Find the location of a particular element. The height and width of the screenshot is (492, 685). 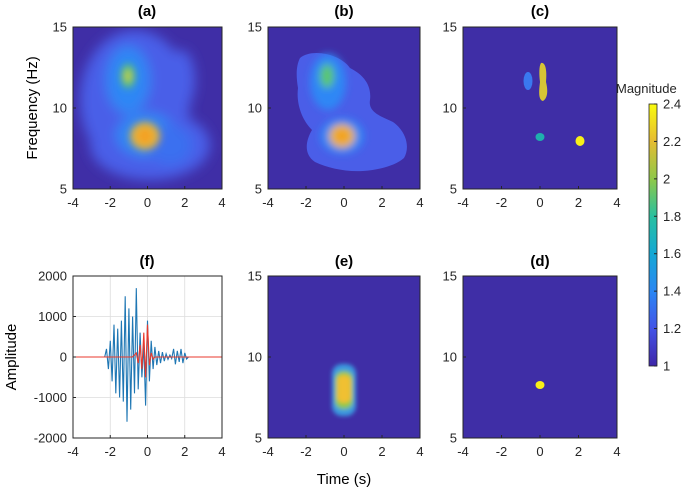

colorbar-tick-label: 1.8 is located at coordinates (672, 216).